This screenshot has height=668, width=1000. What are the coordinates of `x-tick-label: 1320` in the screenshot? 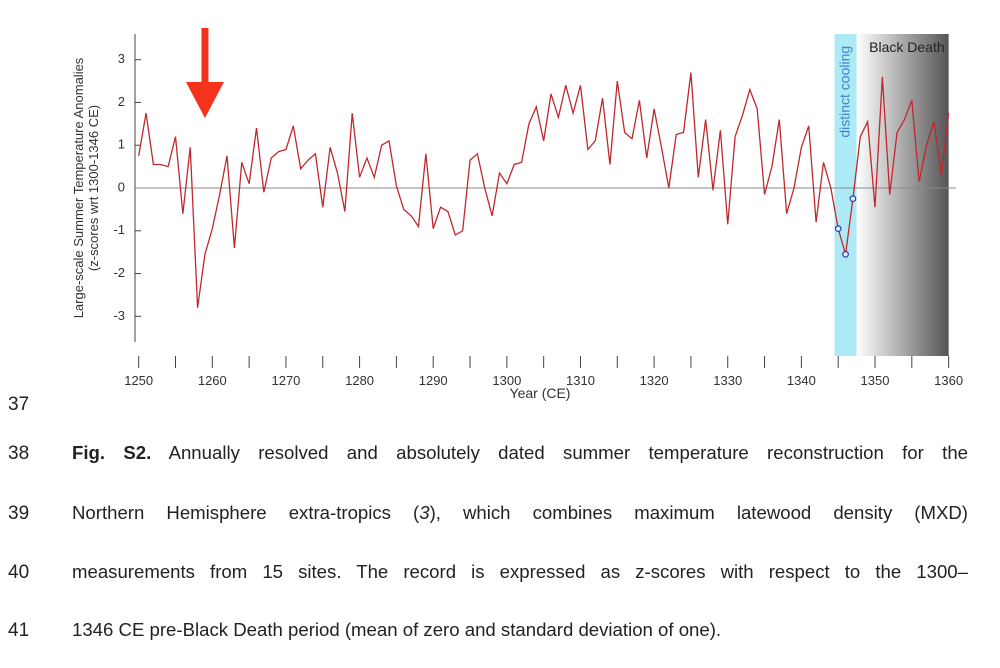 It's located at (654, 380).